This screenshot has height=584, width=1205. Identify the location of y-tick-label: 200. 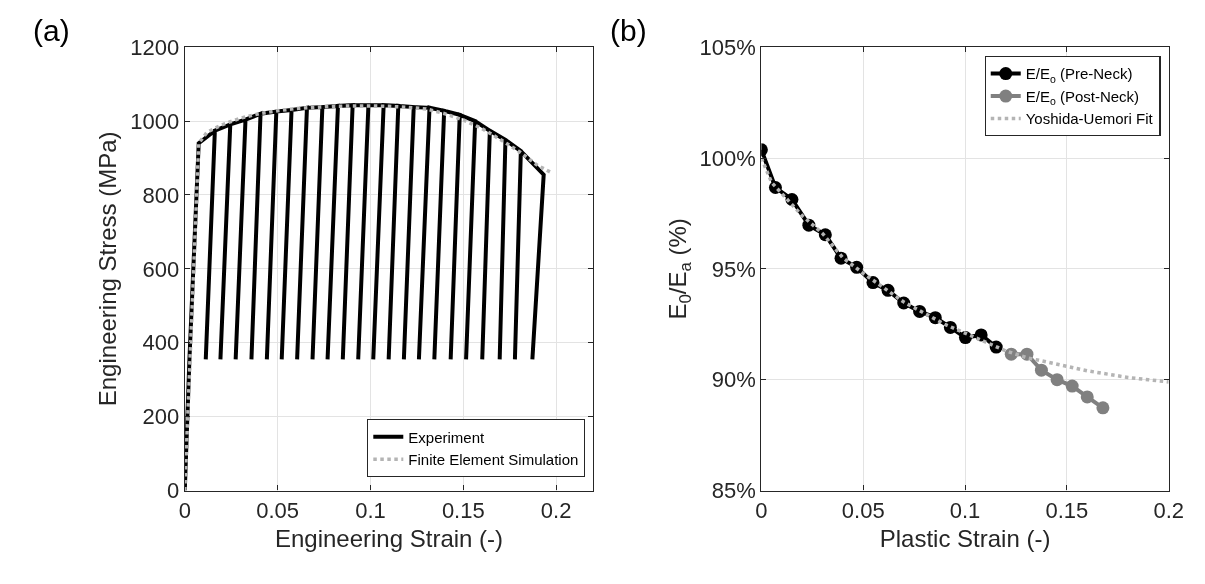
(161, 417).